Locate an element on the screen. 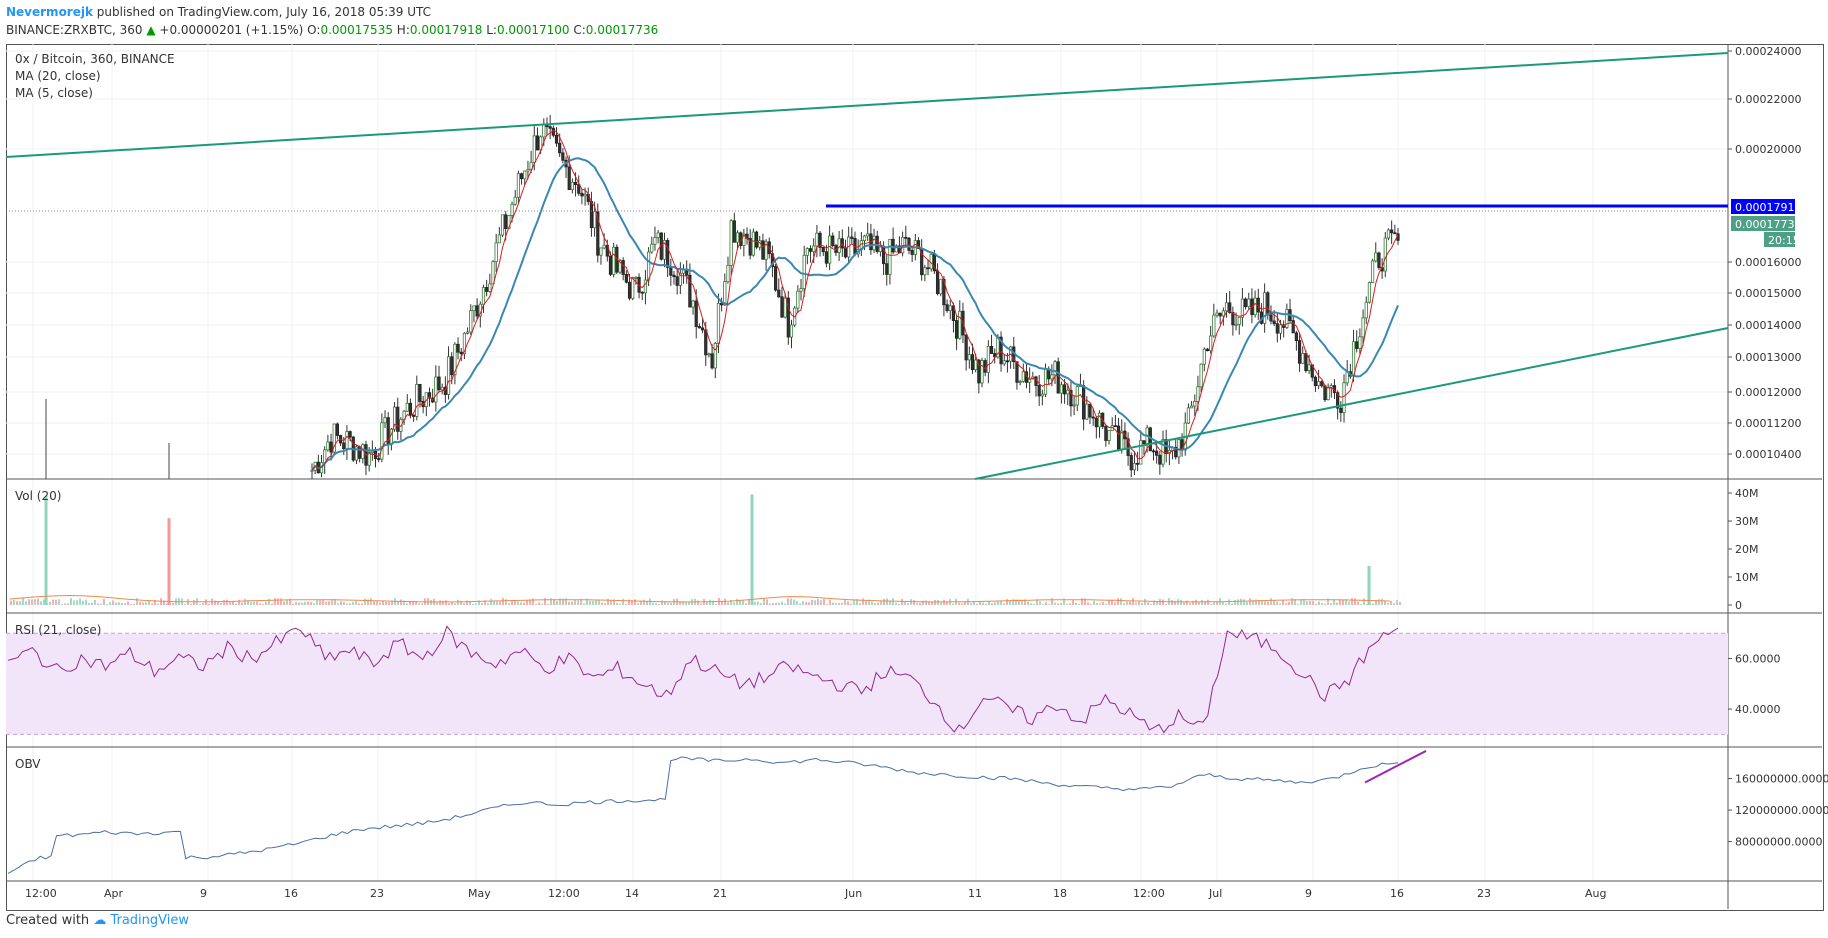 The width and height of the screenshot is (1828, 938). obv-pane-title: OBV is located at coordinates (28, 764).